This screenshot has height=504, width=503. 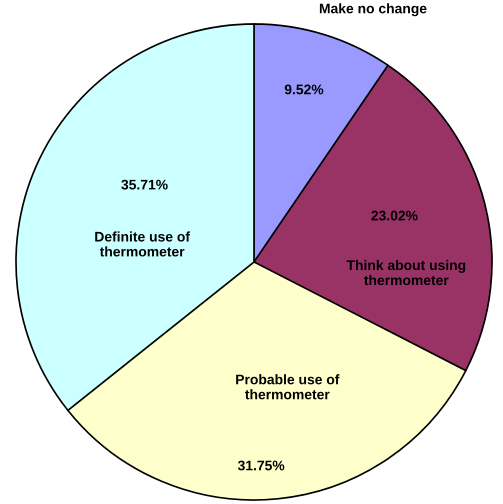 What do you see at coordinates (288, 387) in the screenshot?
I see `slice-label: Probable use of thermometer` at bounding box center [288, 387].